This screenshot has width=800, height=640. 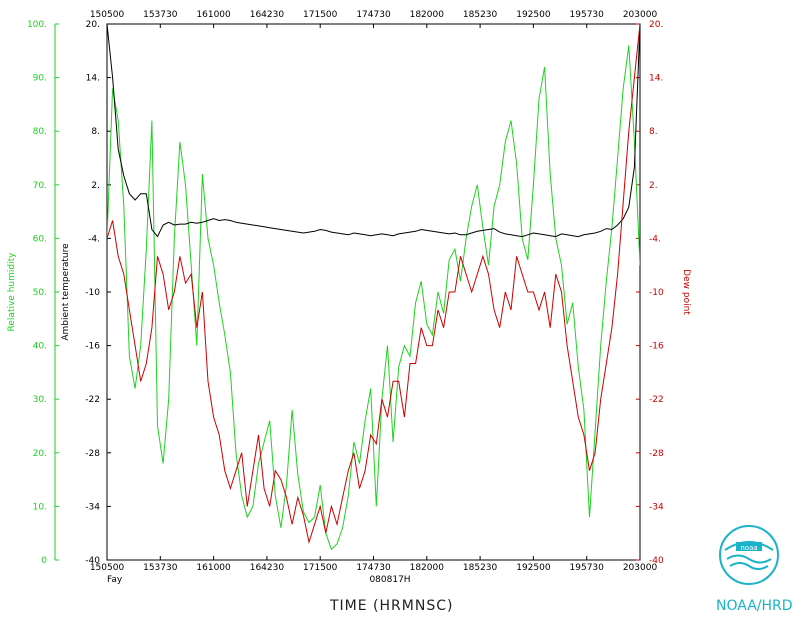 I want to click on temp-tick-label: -4., so click(x=94, y=239).